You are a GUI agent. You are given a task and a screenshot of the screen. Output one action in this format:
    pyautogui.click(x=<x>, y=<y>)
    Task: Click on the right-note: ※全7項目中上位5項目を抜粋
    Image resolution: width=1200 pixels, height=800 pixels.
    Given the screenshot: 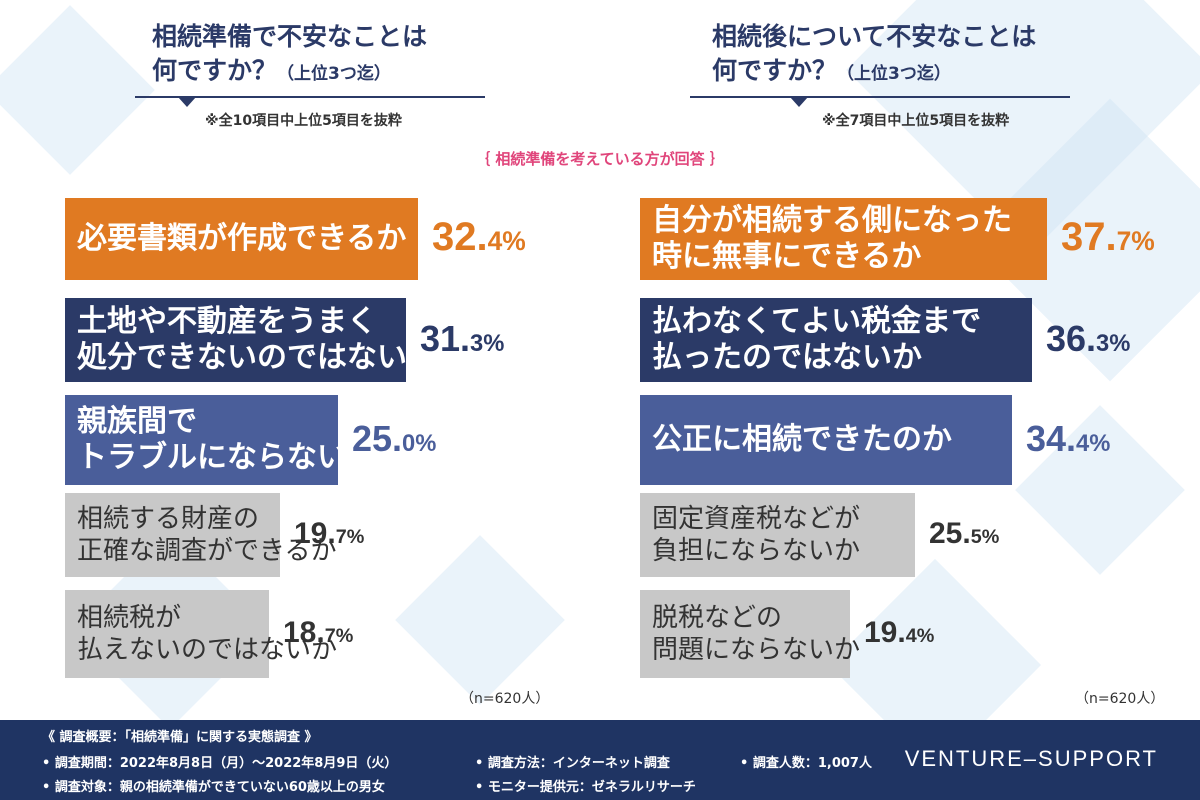 What is the action you would take?
    pyautogui.click(x=916, y=121)
    